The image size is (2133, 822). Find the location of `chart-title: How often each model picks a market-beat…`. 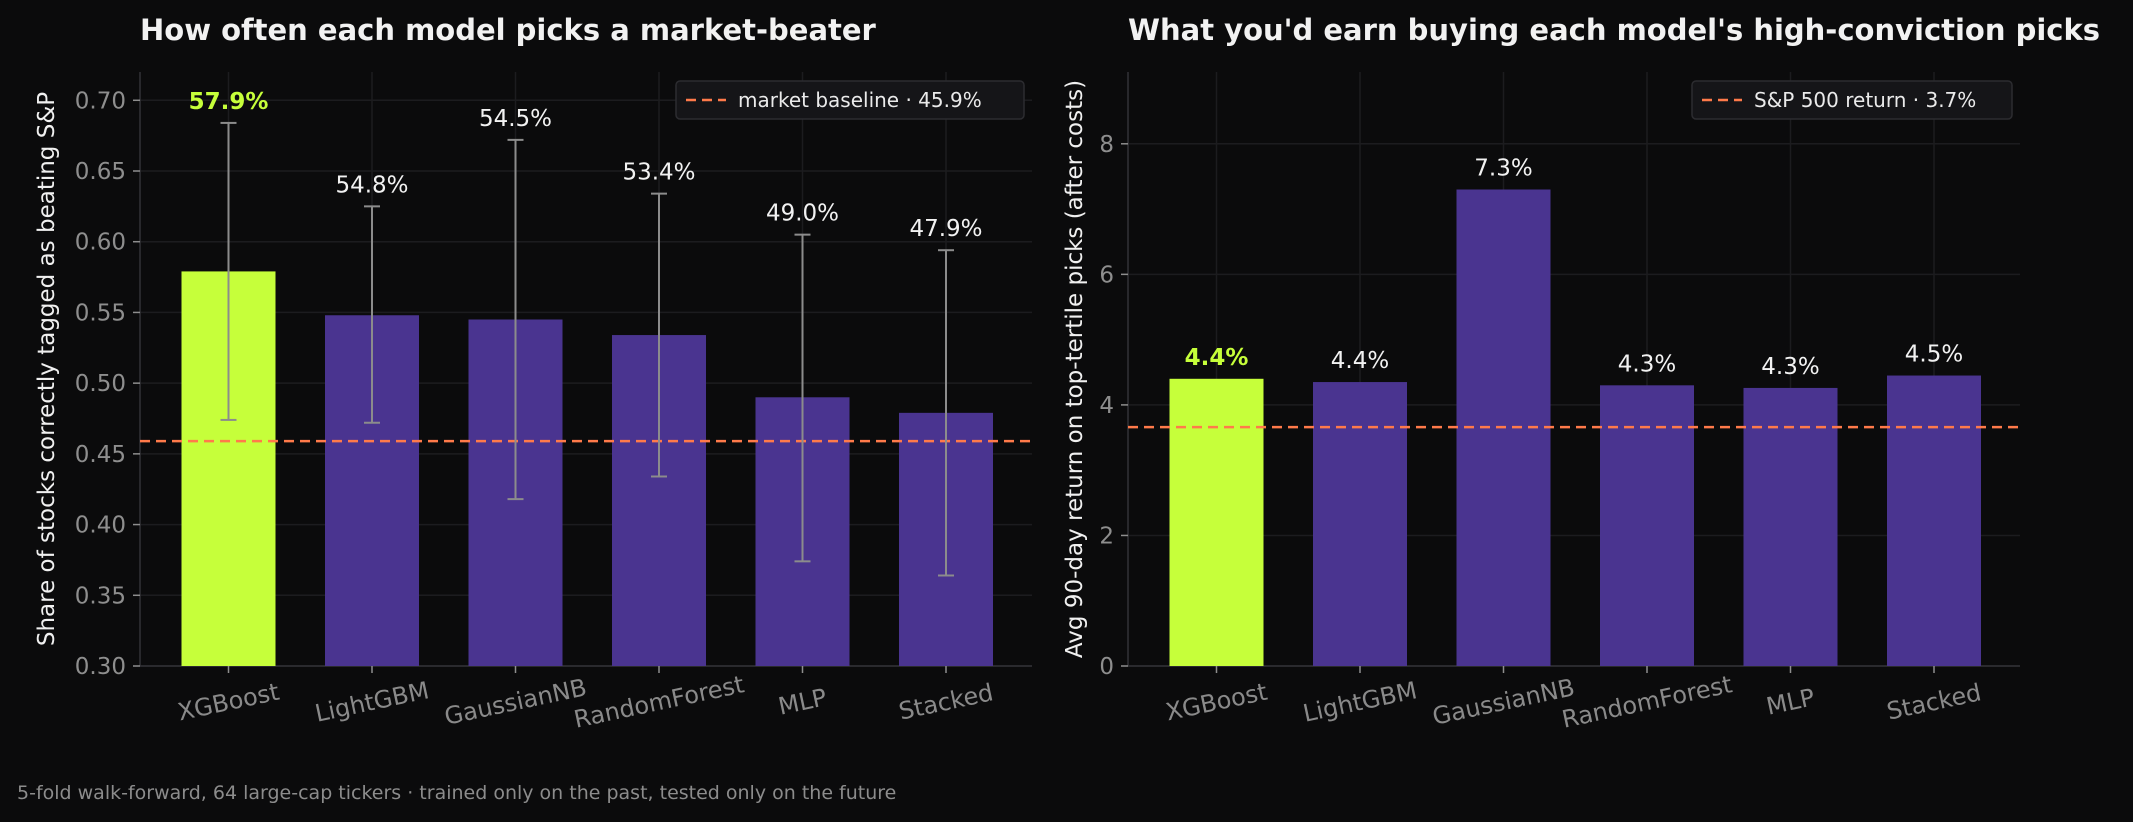

chart-title: How often each model picks a market-beat… is located at coordinates (508, 30).